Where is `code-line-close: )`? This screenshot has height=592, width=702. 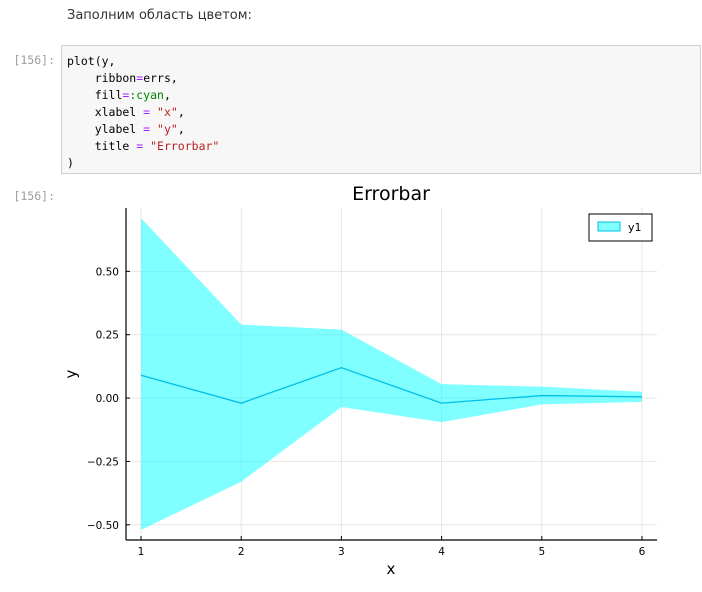
code-line-close: ) is located at coordinates (70, 163).